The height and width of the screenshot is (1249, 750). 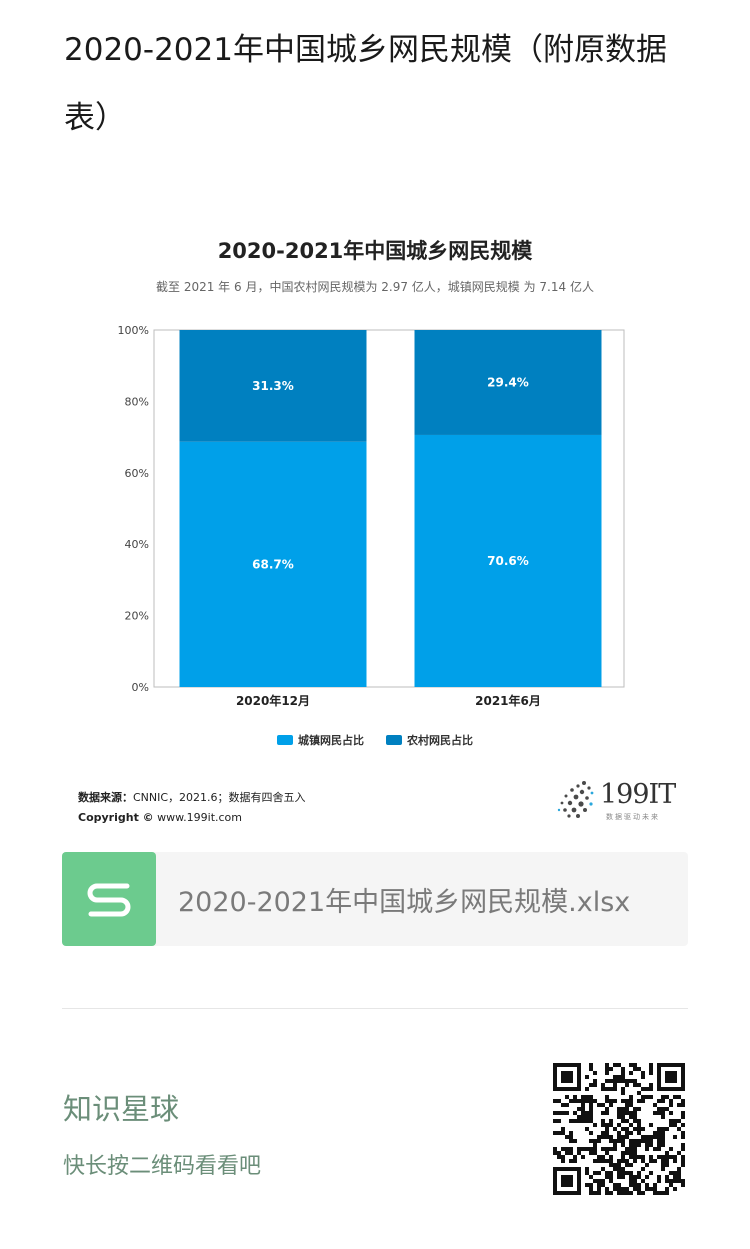 I want to click on y-tick-label: 60%, so click(x=137, y=473).